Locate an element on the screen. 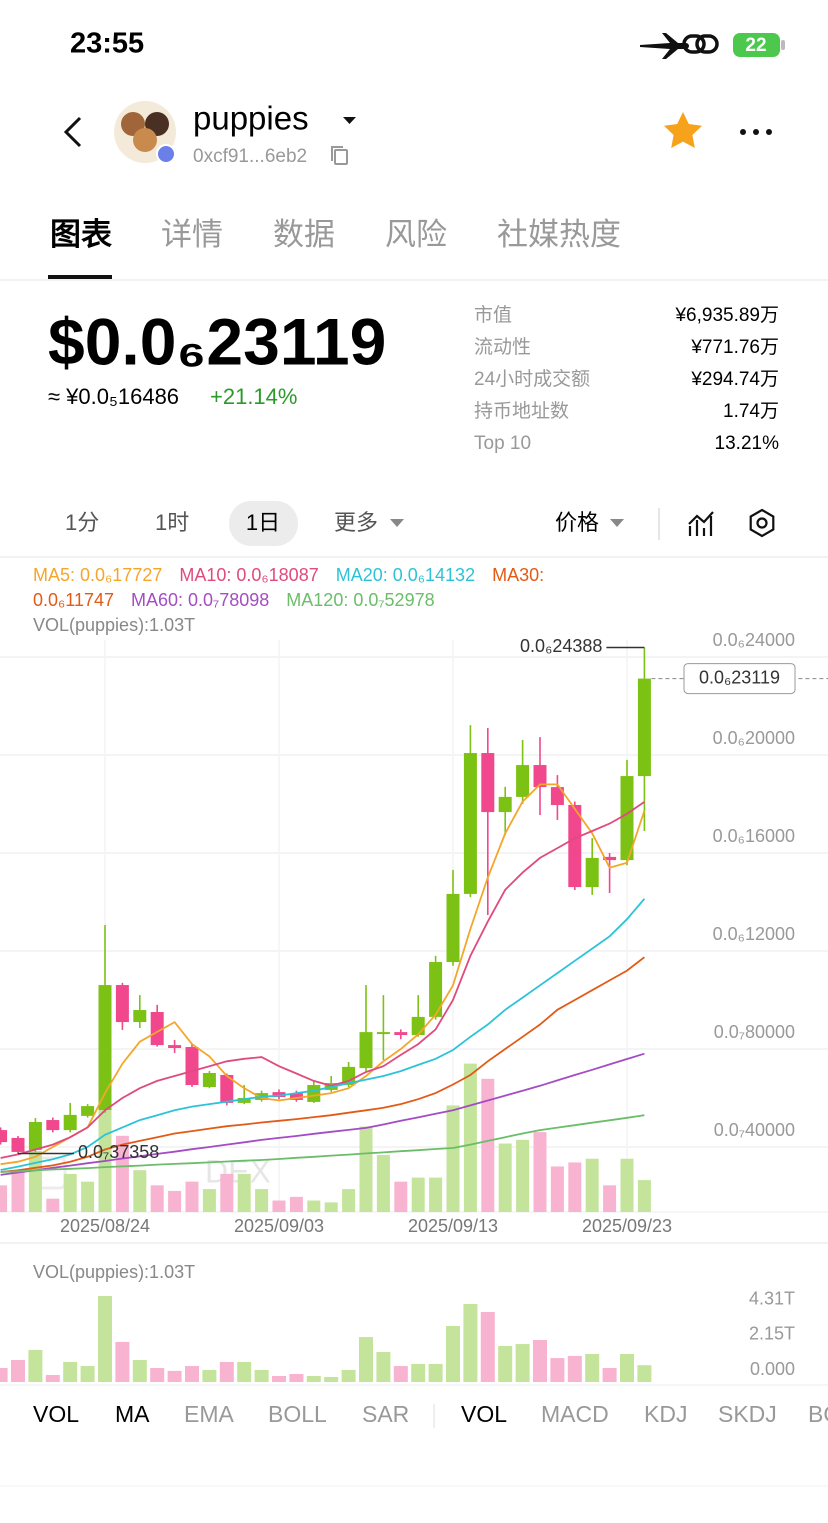 The width and height of the screenshot is (828, 1523). interval: 更多 is located at coordinates (356, 522).